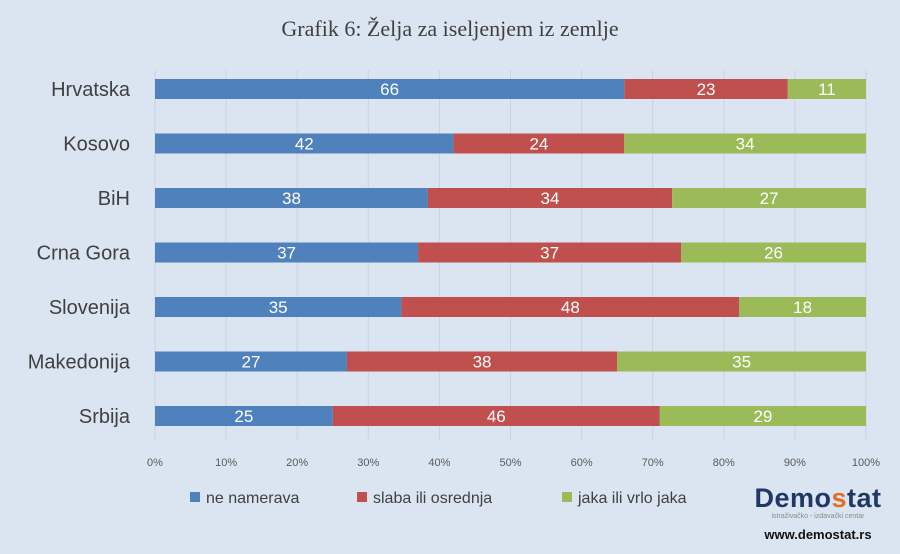 The width and height of the screenshot is (900, 554). I want to click on data-label: 18, so click(802, 307).